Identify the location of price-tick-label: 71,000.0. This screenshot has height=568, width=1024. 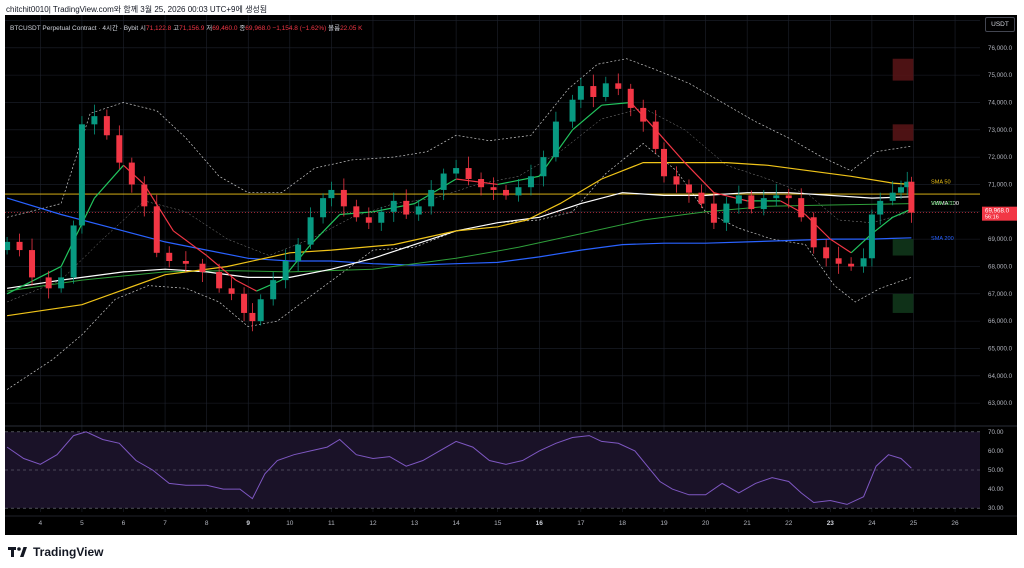
(1000, 184).